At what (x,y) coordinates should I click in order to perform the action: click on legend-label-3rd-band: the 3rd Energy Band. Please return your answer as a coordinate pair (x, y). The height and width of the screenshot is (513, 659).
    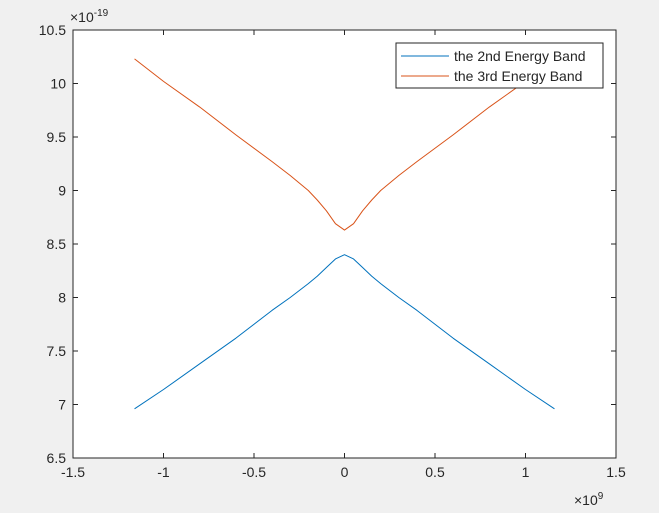
    Looking at the image, I should click on (518, 76).